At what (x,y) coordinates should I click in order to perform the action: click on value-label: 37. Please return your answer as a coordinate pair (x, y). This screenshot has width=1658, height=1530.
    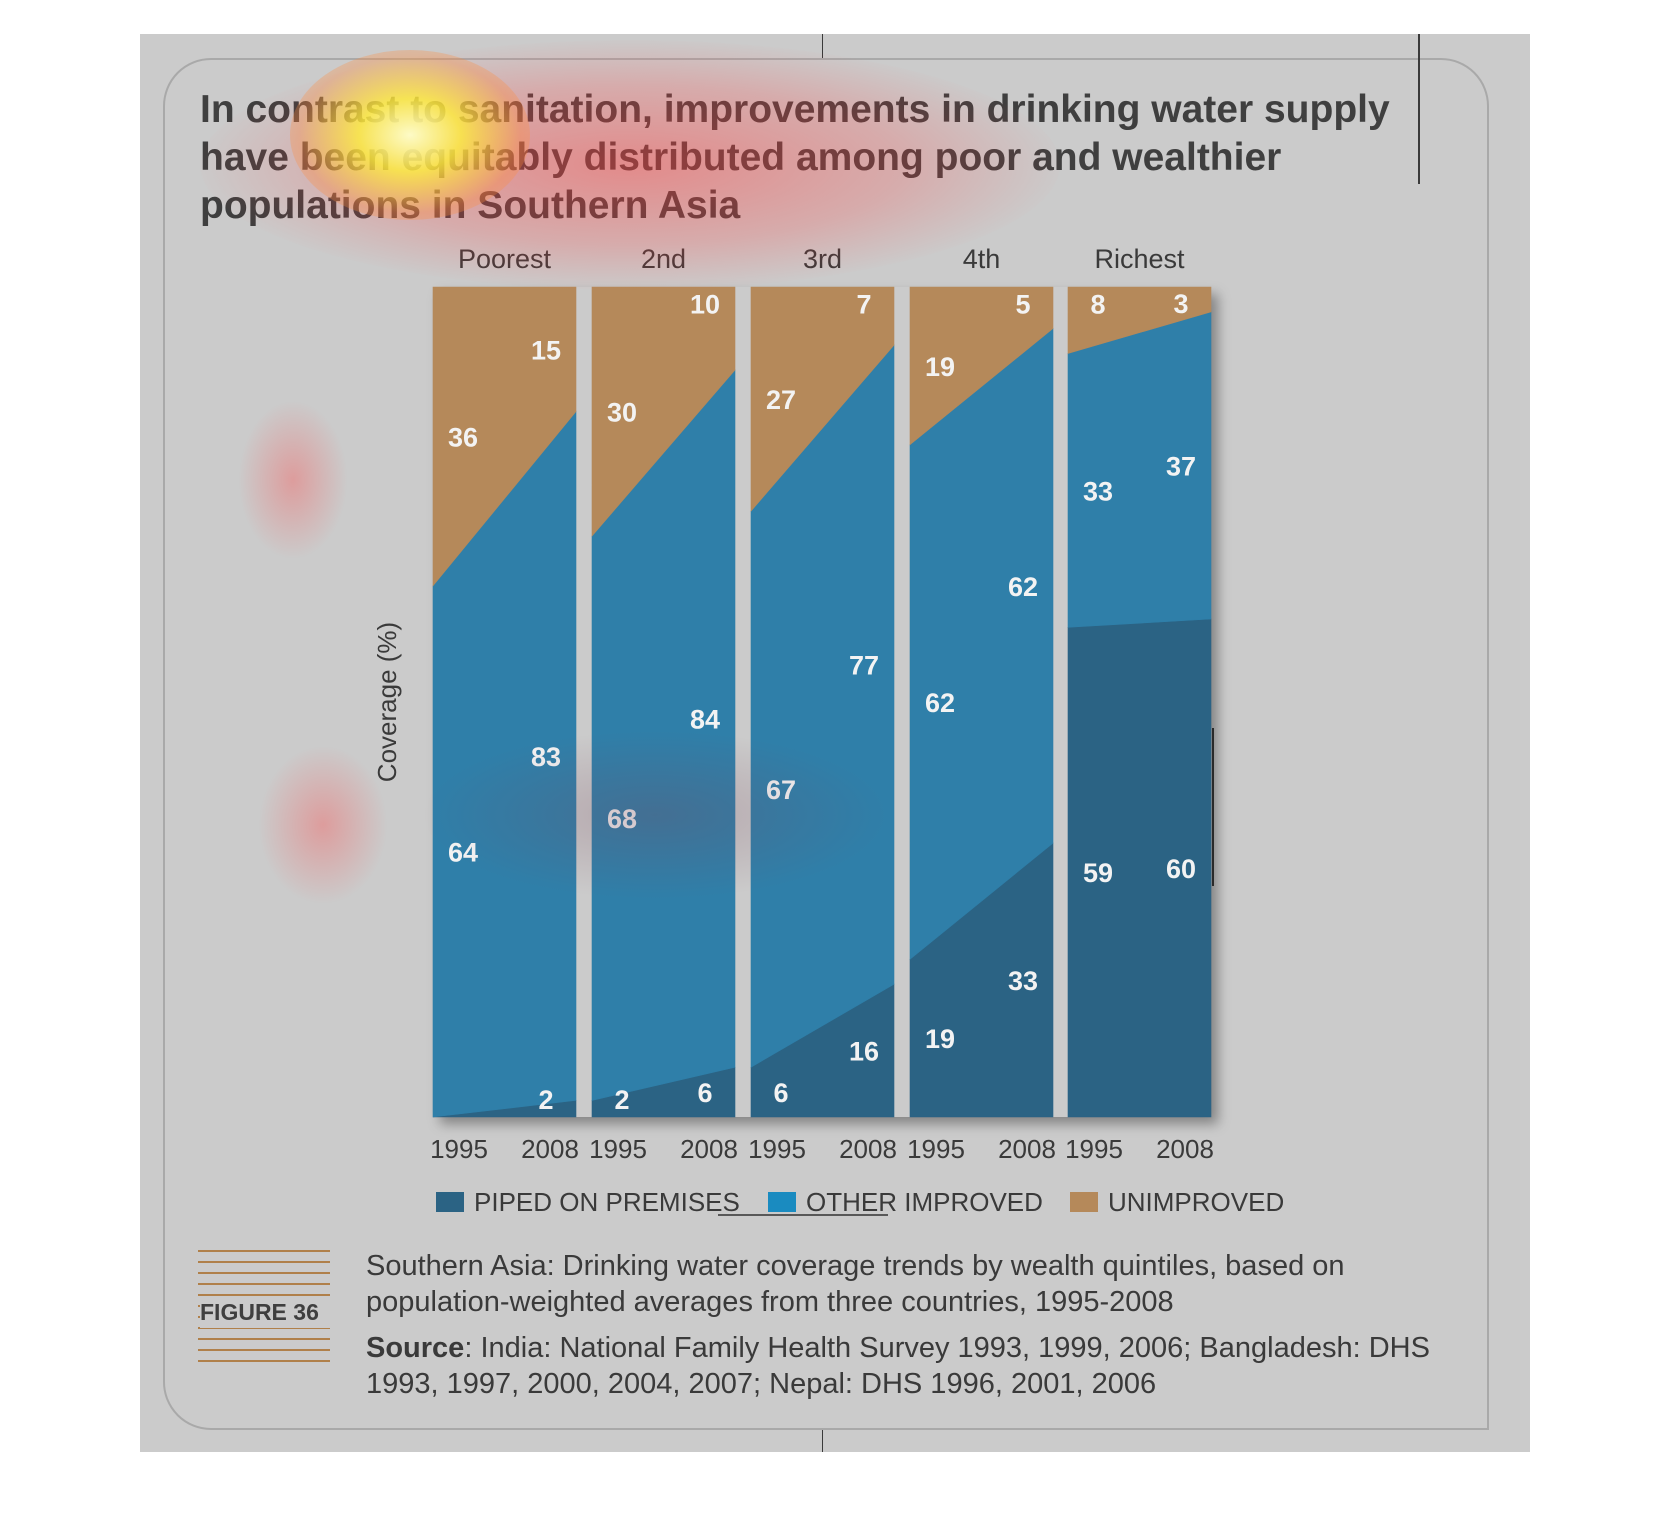
    Looking at the image, I should click on (1181, 466).